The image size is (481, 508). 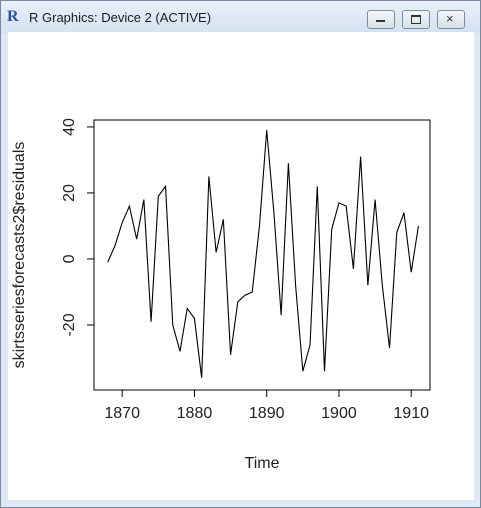 I want to click on x-tick-label: 1880, so click(x=195, y=413).